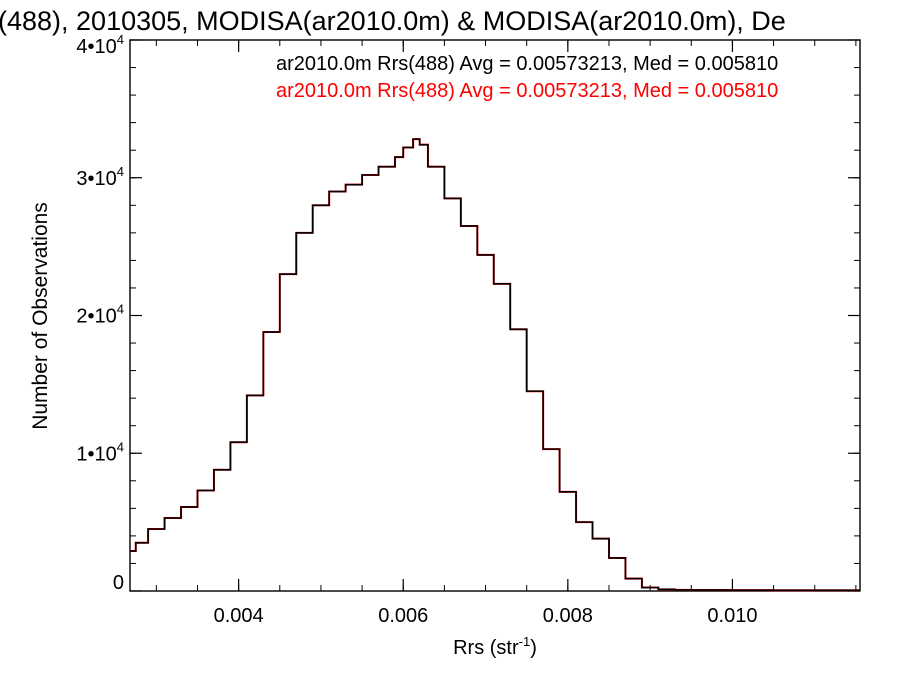  Describe the element at coordinates (525, 641) in the screenshot. I see `x-axis-label-superscript: -1` at that location.